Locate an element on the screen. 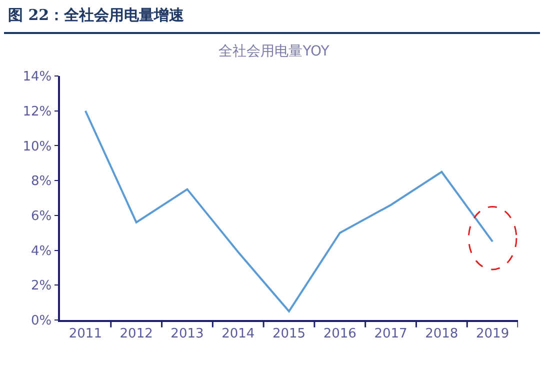 The width and height of the screenshot is (548, 389). y-tick-label: 8% is located at coordinates (41, 182).